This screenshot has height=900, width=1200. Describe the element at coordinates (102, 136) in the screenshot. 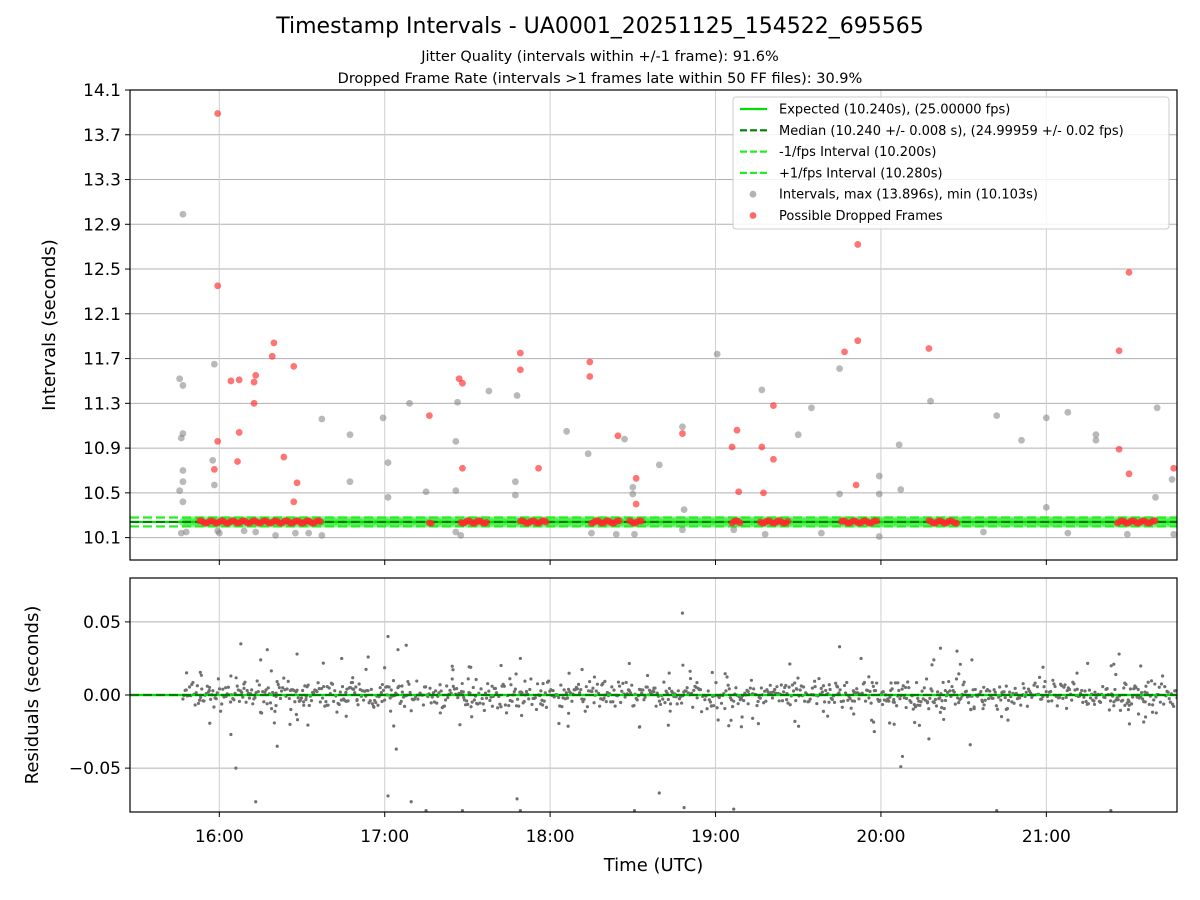

I see `intervals-y-tick-label: 13.7` at that location.